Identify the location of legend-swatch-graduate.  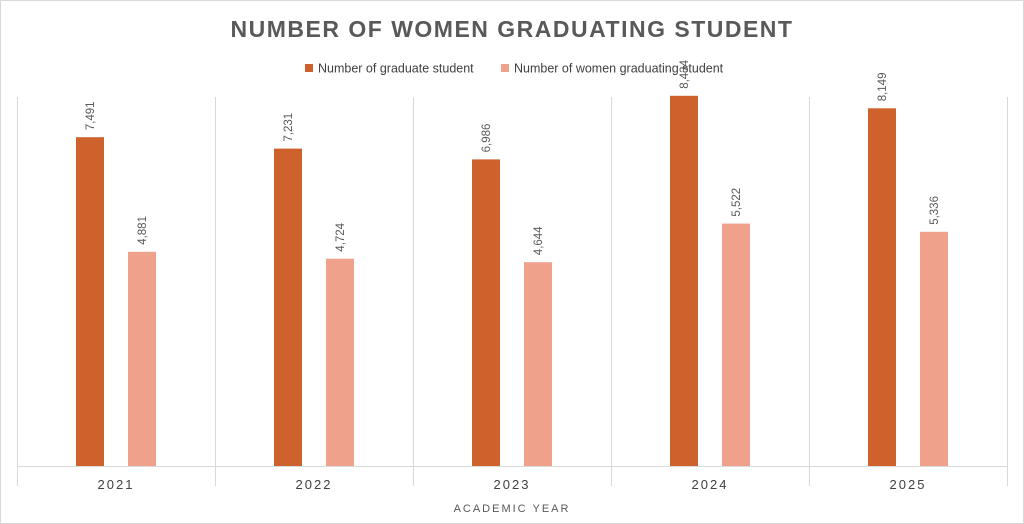
(309, 68).